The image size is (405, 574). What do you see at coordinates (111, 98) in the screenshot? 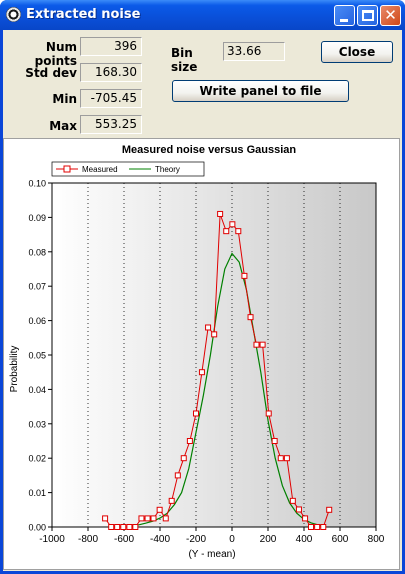
I see `min-value: -705.45` at bounding box center [111, 98].